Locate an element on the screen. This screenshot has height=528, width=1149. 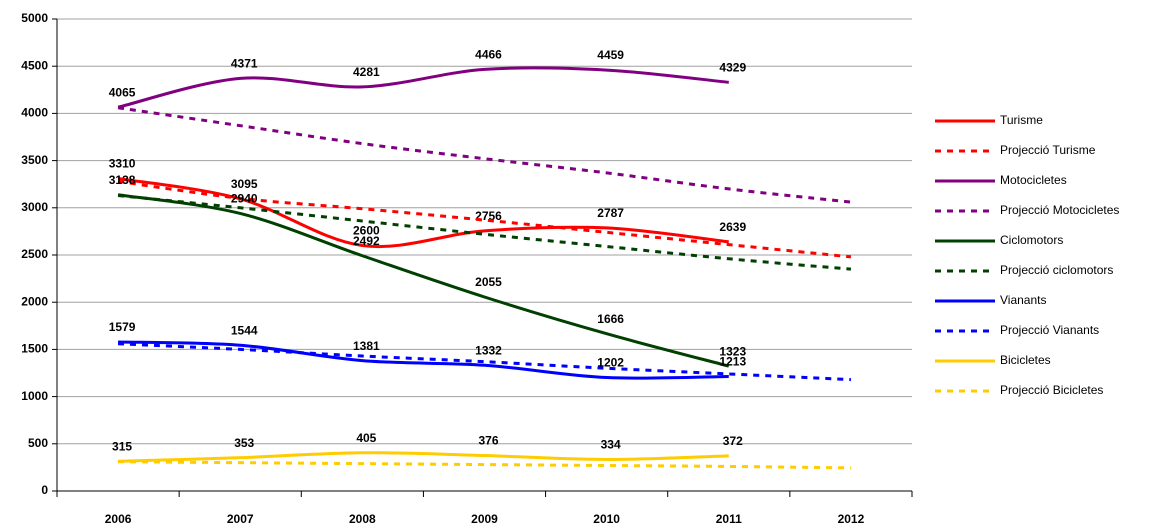
data-label: 353 is located at coordinates (244, 443).